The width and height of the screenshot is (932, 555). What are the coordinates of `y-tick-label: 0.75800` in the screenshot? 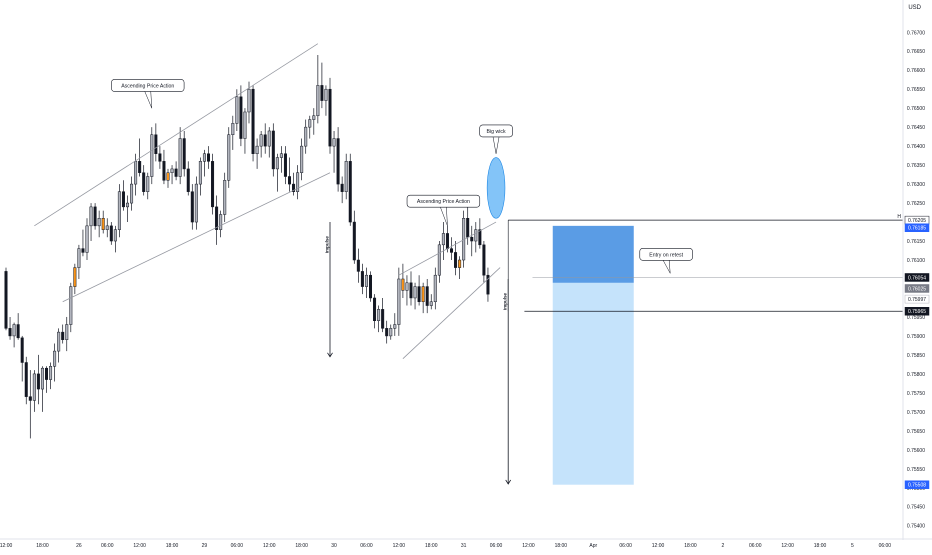 It's located at (916, 375).